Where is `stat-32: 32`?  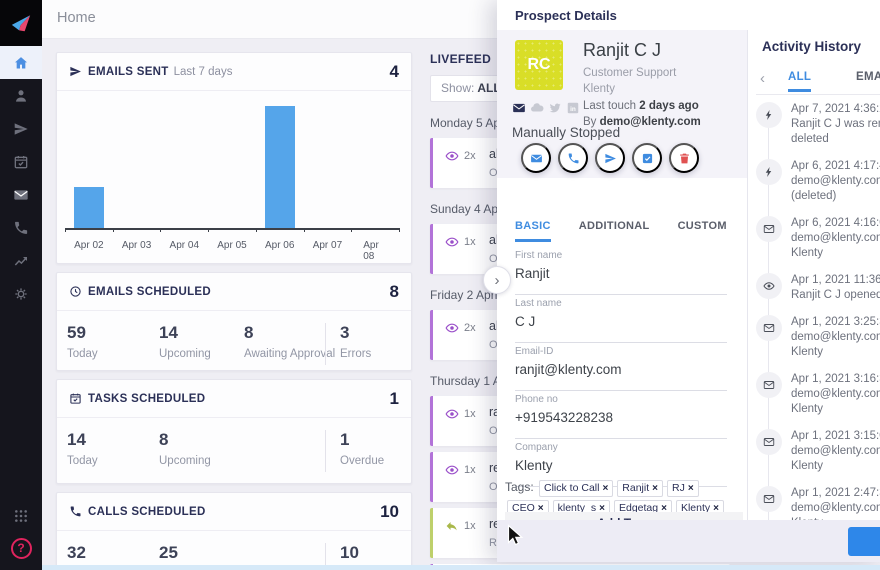 stat-32: 32 is located at coordinates (113, 556).